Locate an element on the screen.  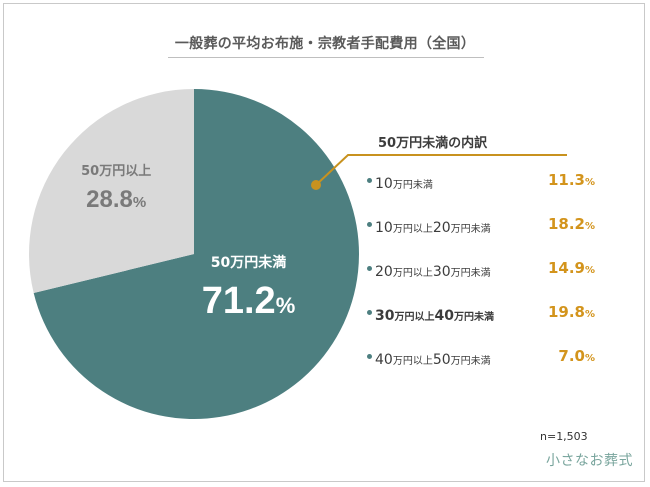
breakdown-row: 10万円以上20万円未満 18.2% is located at coordinates (481, 226).